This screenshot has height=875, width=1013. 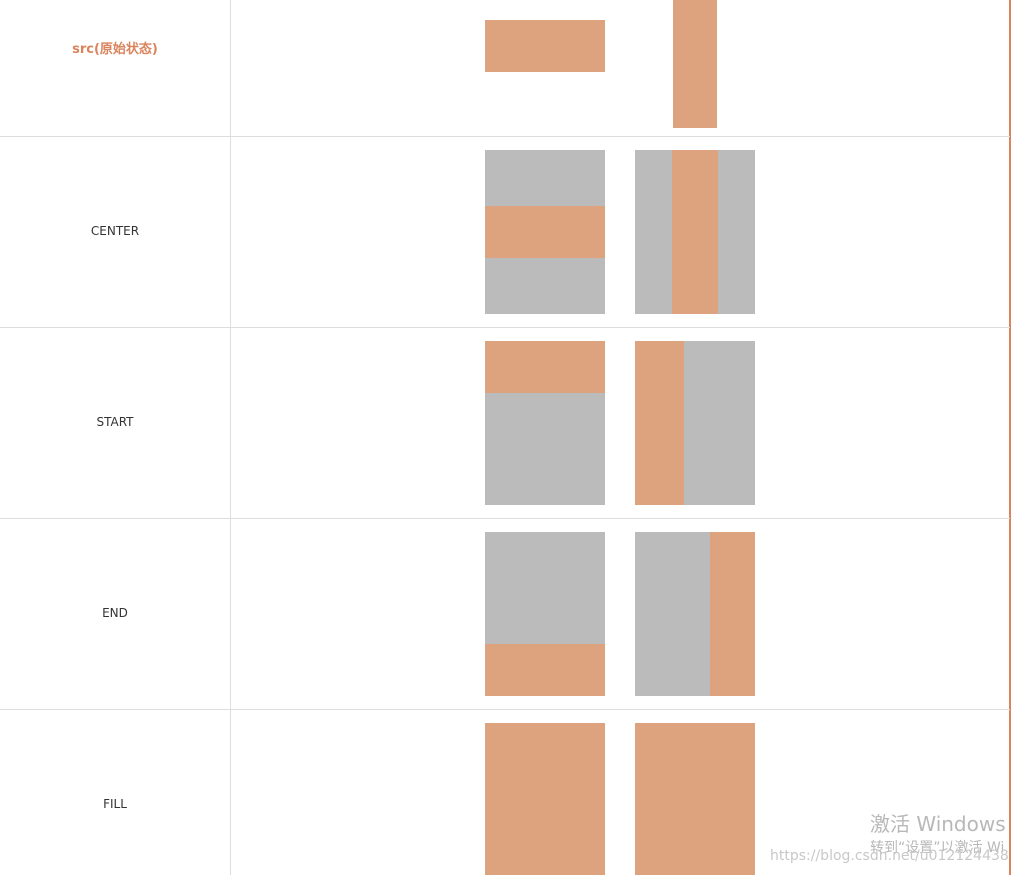 What do you see at coordinates (115, 804) in the screenshot?
I see `row-label-fill: FILL` at bounding box center [115, 804].